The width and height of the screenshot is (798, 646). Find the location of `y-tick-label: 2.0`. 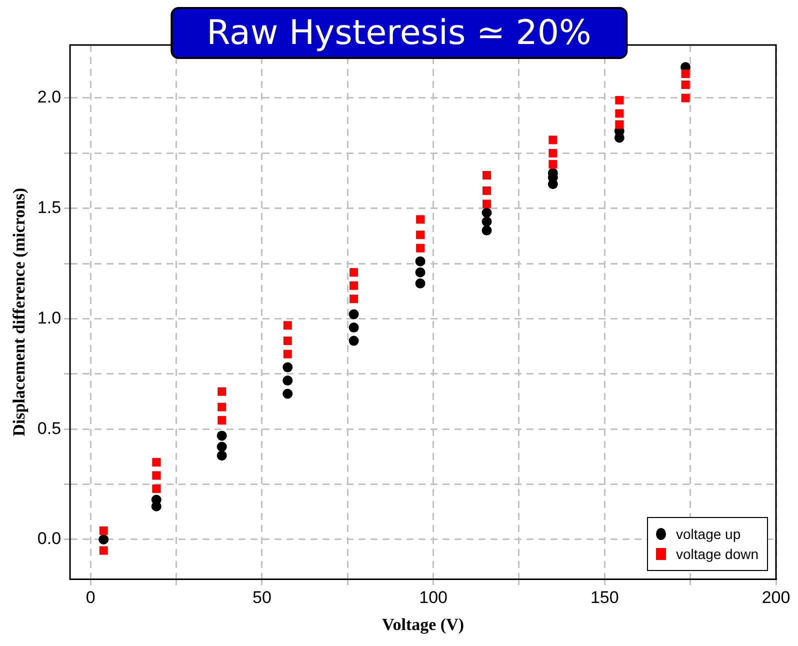

y-tick-label: 2.0 is located at coordinates (49, 97).